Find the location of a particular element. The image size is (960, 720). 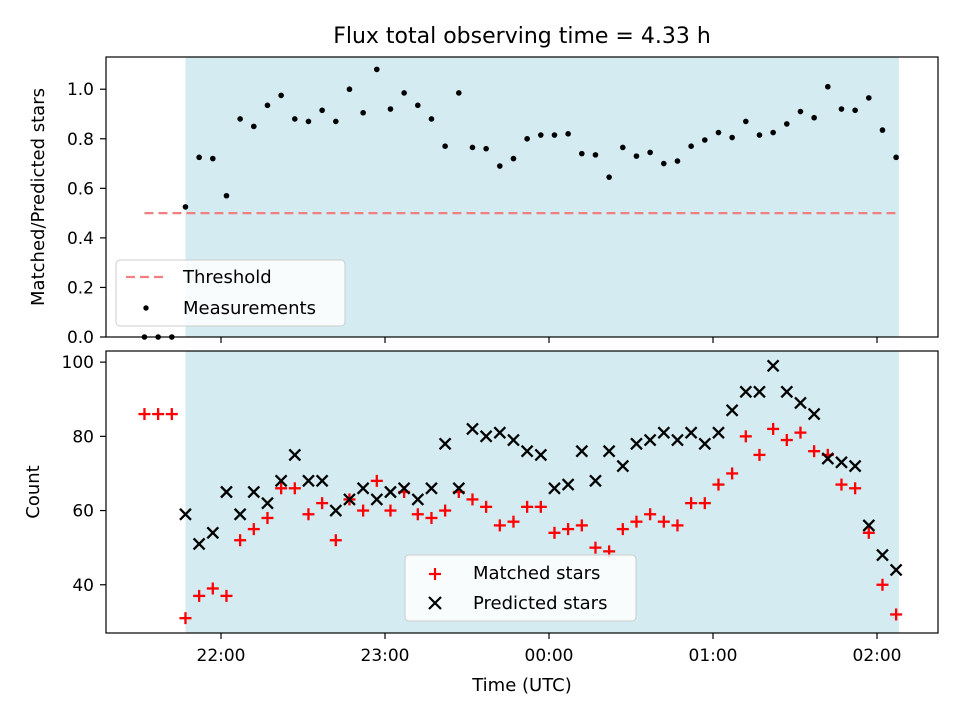

y-tick-label: 0.2 is located at coordinates (80, 288).